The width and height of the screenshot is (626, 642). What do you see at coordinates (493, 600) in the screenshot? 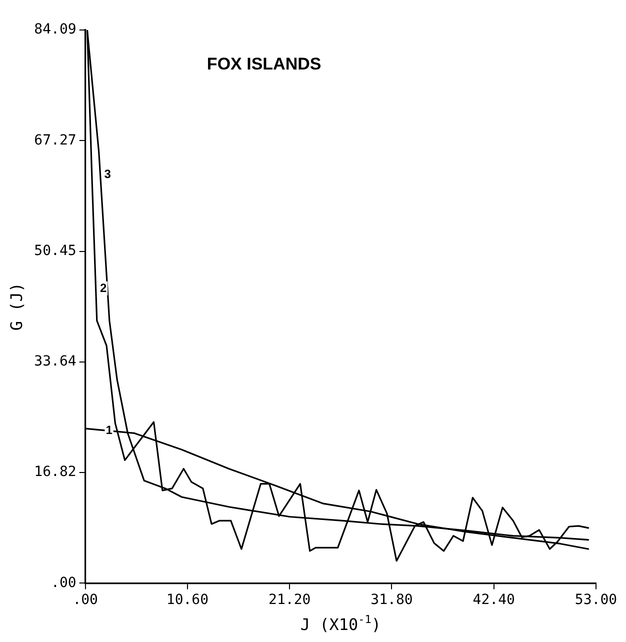
I see `x-tick-label: 42.40` at bounding box center [493, 600].